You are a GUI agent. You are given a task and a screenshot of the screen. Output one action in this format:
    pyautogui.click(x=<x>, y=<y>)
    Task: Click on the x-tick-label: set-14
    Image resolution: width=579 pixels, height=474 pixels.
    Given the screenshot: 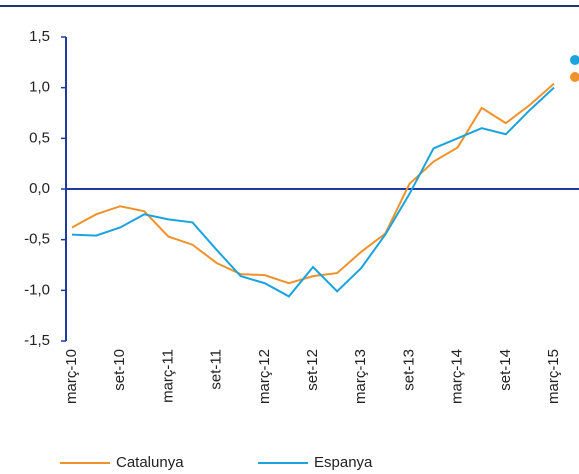 What is the action you would take?
    pyautogui.click(x=505, y=370)
    